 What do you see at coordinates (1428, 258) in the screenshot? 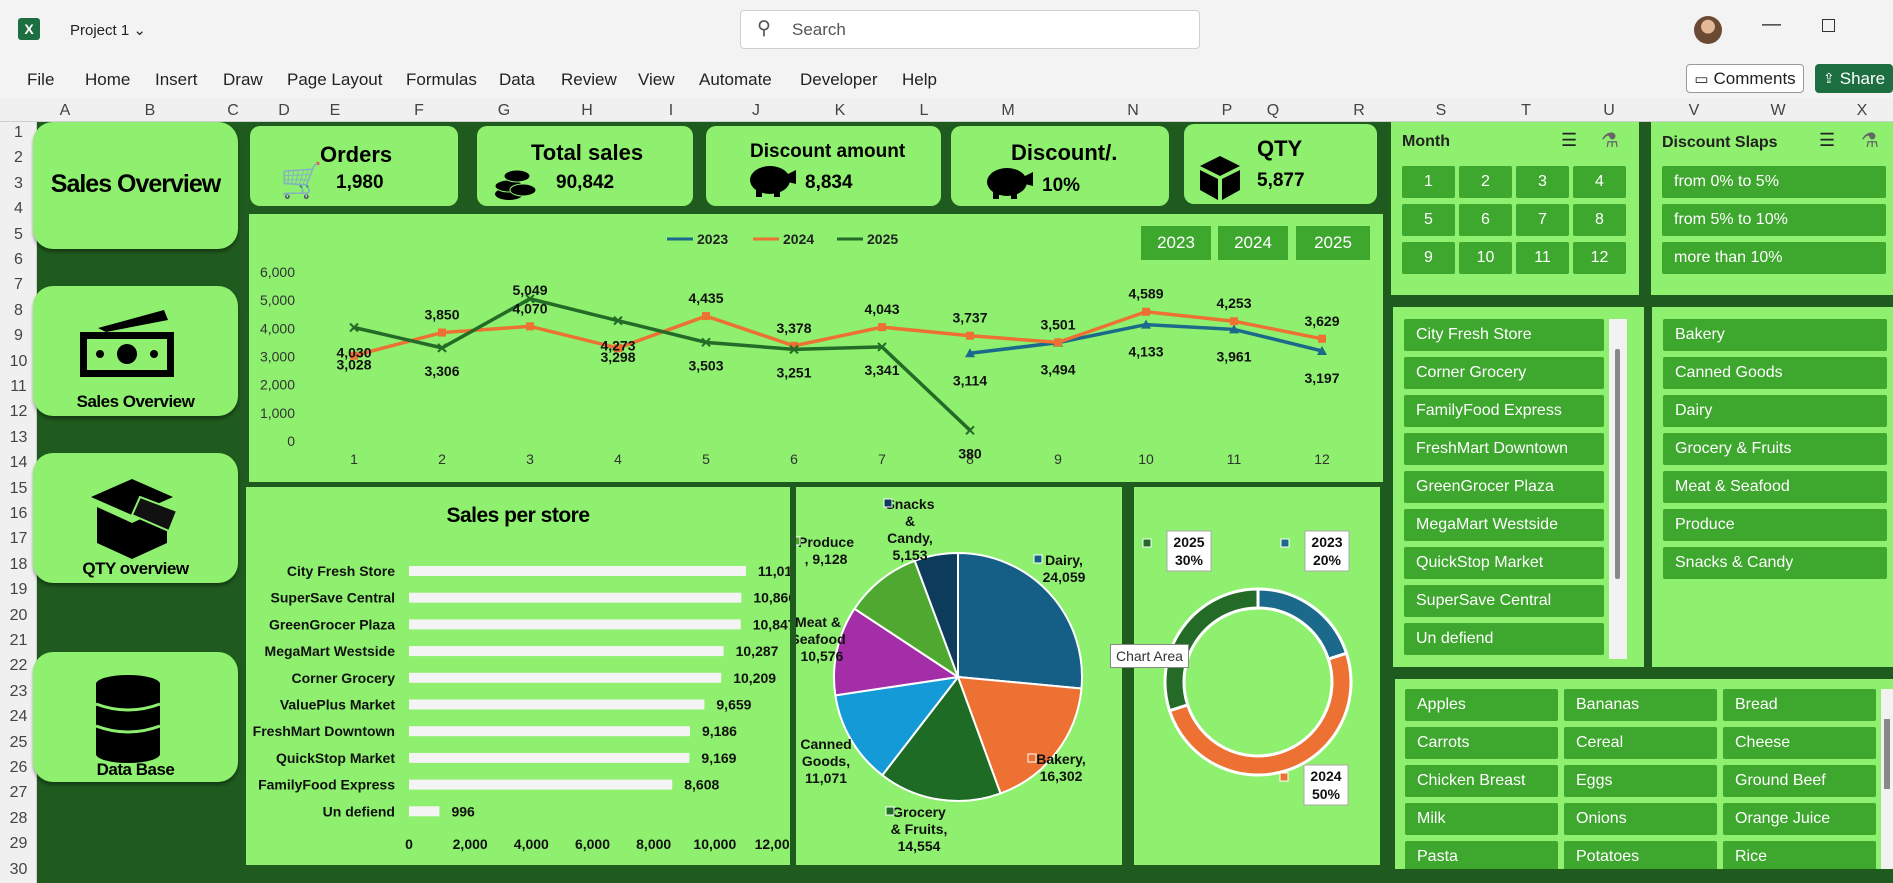
I see `month-button-9: 9` at bounding box center [1428, 258].